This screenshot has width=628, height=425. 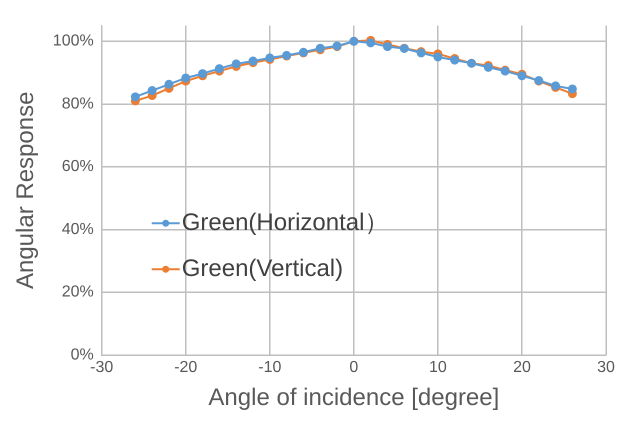 What do you see at coordinates (78, 229) in the screenshot?
I see `y-tick-label: 40%` at bounding box center [78, 229].